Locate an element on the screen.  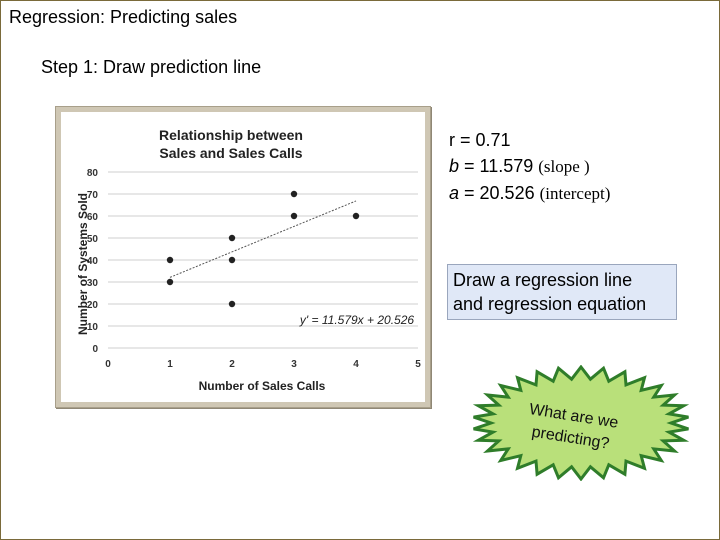
x-tick-label: 3 is located at coordinates (294, 364).